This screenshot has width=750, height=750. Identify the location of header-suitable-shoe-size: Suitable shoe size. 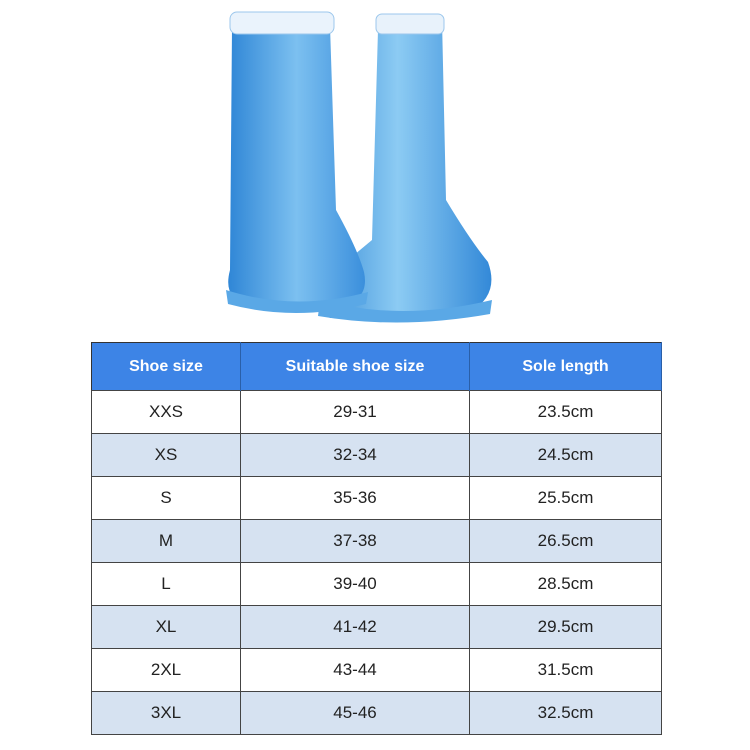
(355, 366).